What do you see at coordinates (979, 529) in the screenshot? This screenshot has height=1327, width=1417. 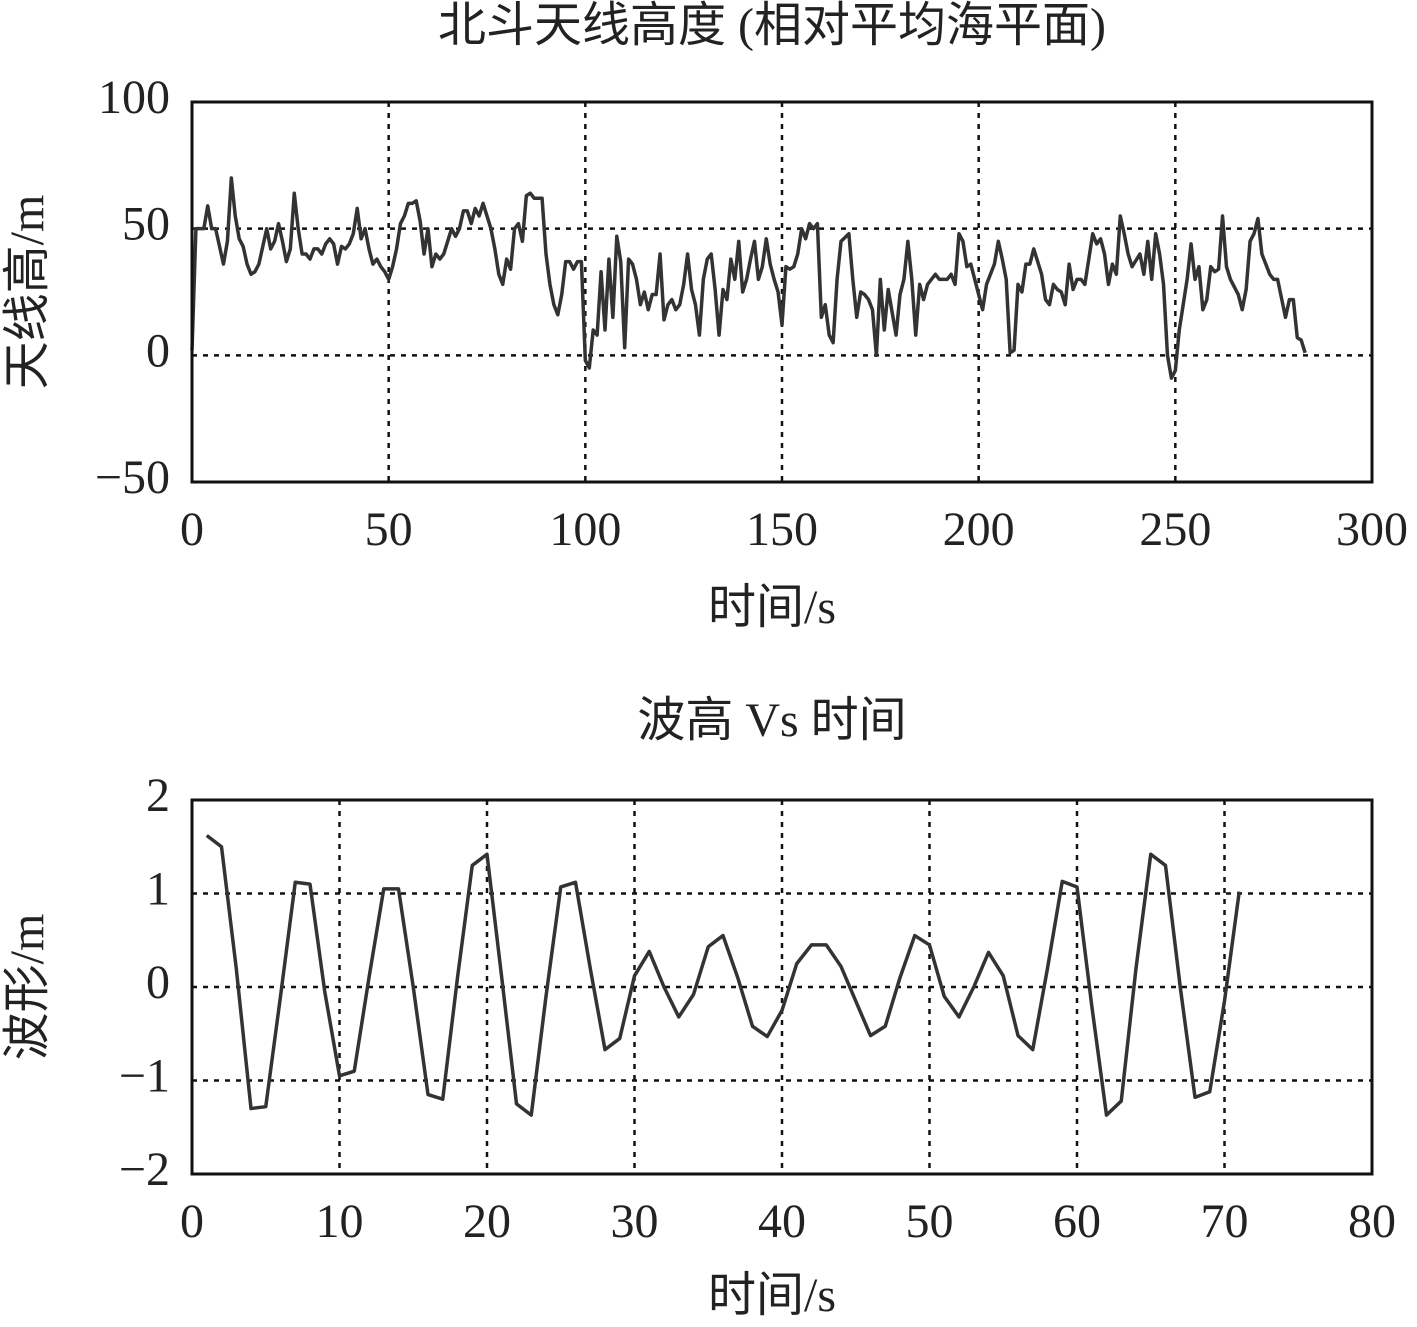 I see `x-tick-label: 200` at bounding box center [979, 529].